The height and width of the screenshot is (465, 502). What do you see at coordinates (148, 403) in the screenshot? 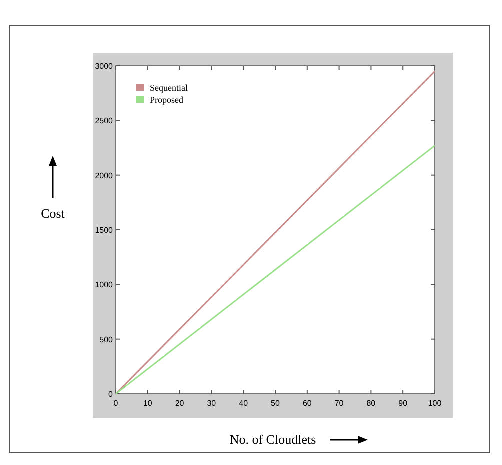
I see `x-tick-label: 10` at bounding box center [148, 403].